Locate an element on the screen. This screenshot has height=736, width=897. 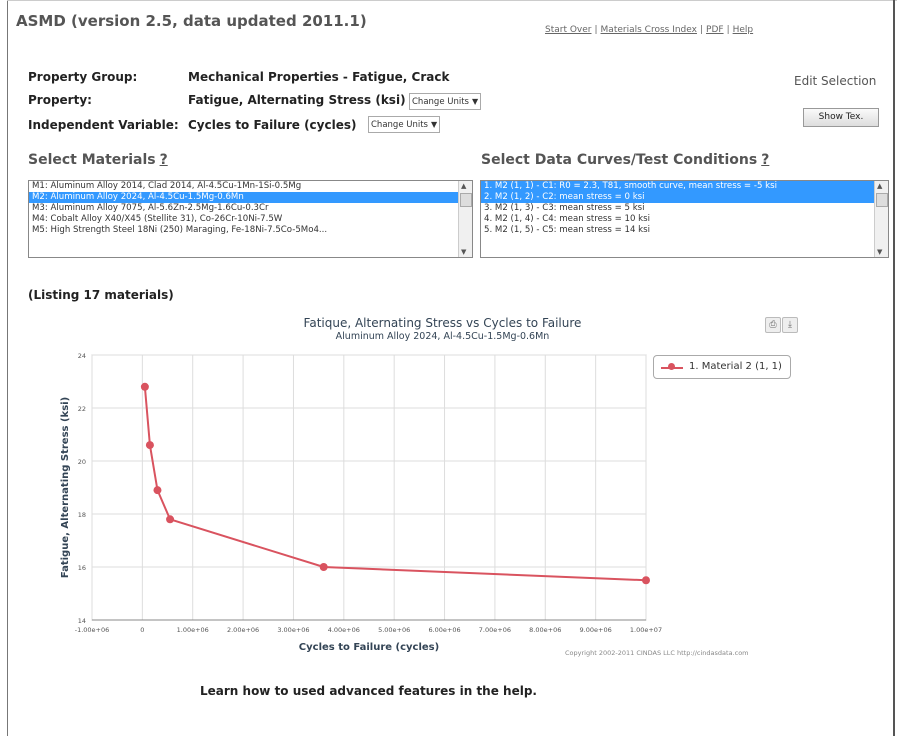
x-tick-label: 2.00e+06 is located at coordinates (243, 630).